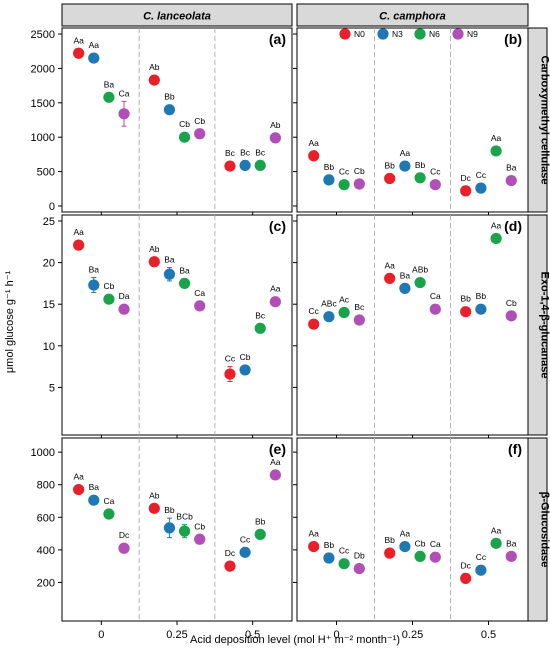  I want to click on data-point-N9: Ba, so click(511, 550).